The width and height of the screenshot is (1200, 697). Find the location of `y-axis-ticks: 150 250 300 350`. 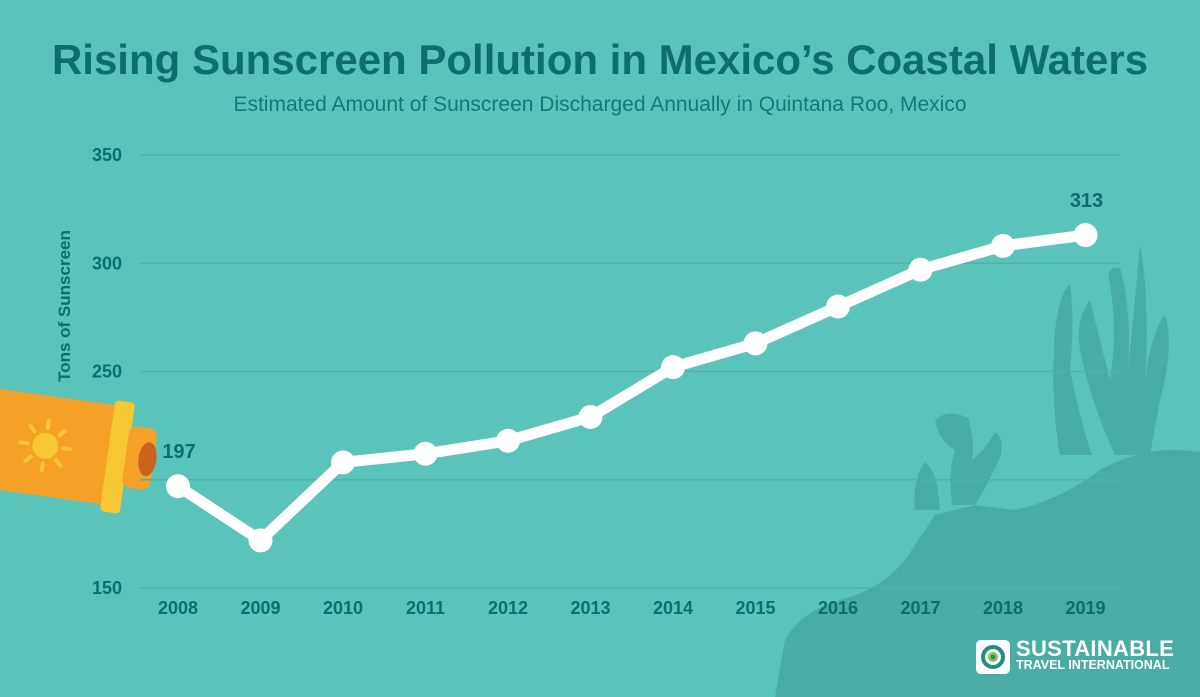

y-axis-ticks: 150 250 300 350 is located at coordinates (107, 371).